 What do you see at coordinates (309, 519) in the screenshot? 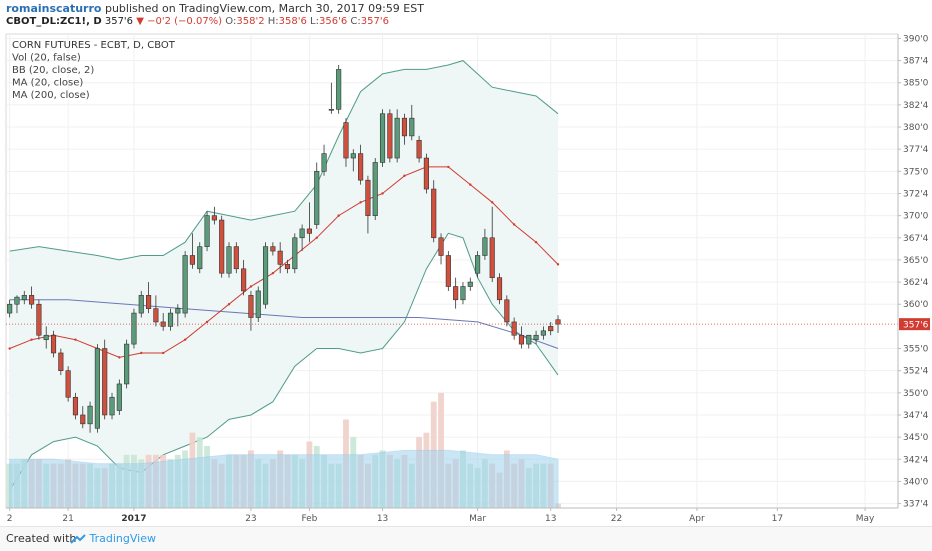
I see `time-tick-label: Feb` at bounding box center [309, 519].